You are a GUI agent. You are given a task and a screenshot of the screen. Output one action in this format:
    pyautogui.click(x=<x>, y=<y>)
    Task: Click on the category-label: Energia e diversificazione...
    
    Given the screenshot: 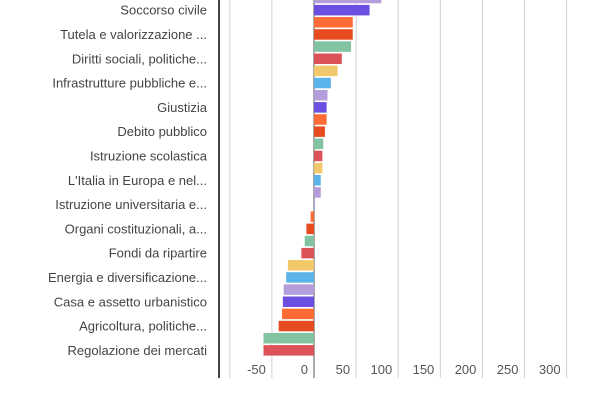 What is the action you would take?
    pyautogui.click(x=127, y=277)
    